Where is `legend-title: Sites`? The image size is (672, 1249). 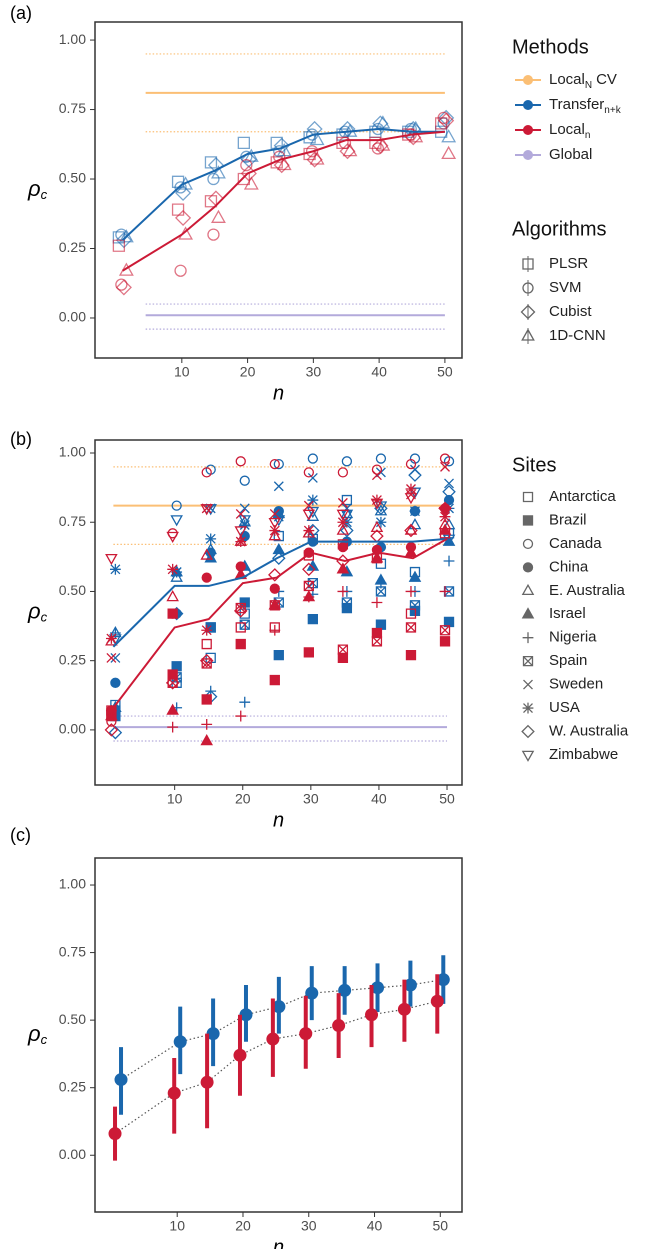 legend-title: Sites is located at coordinates (534, 465).